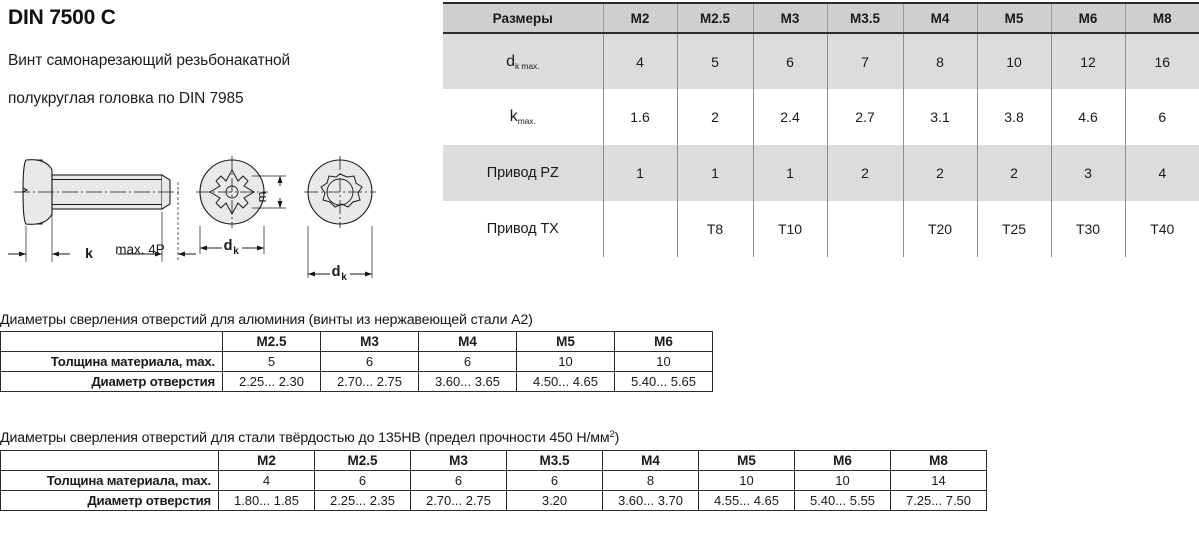 The width and height of the screenshot is (1199, 533). I want to click on steel-header-row: M2 M2.5 M3 M3.5 M4 M5 M6 M8, so click(493, 460).